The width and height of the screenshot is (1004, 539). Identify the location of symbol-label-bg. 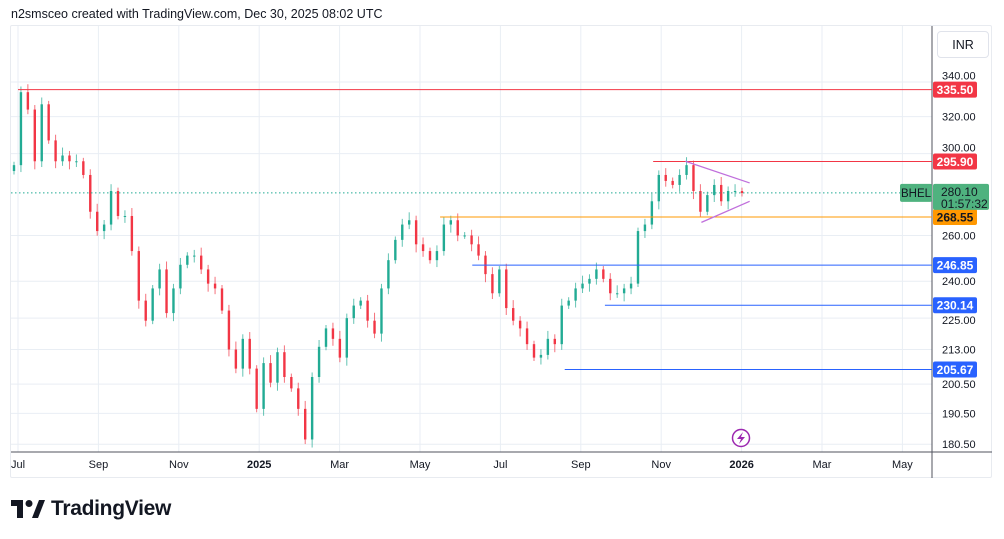
(916, 192).